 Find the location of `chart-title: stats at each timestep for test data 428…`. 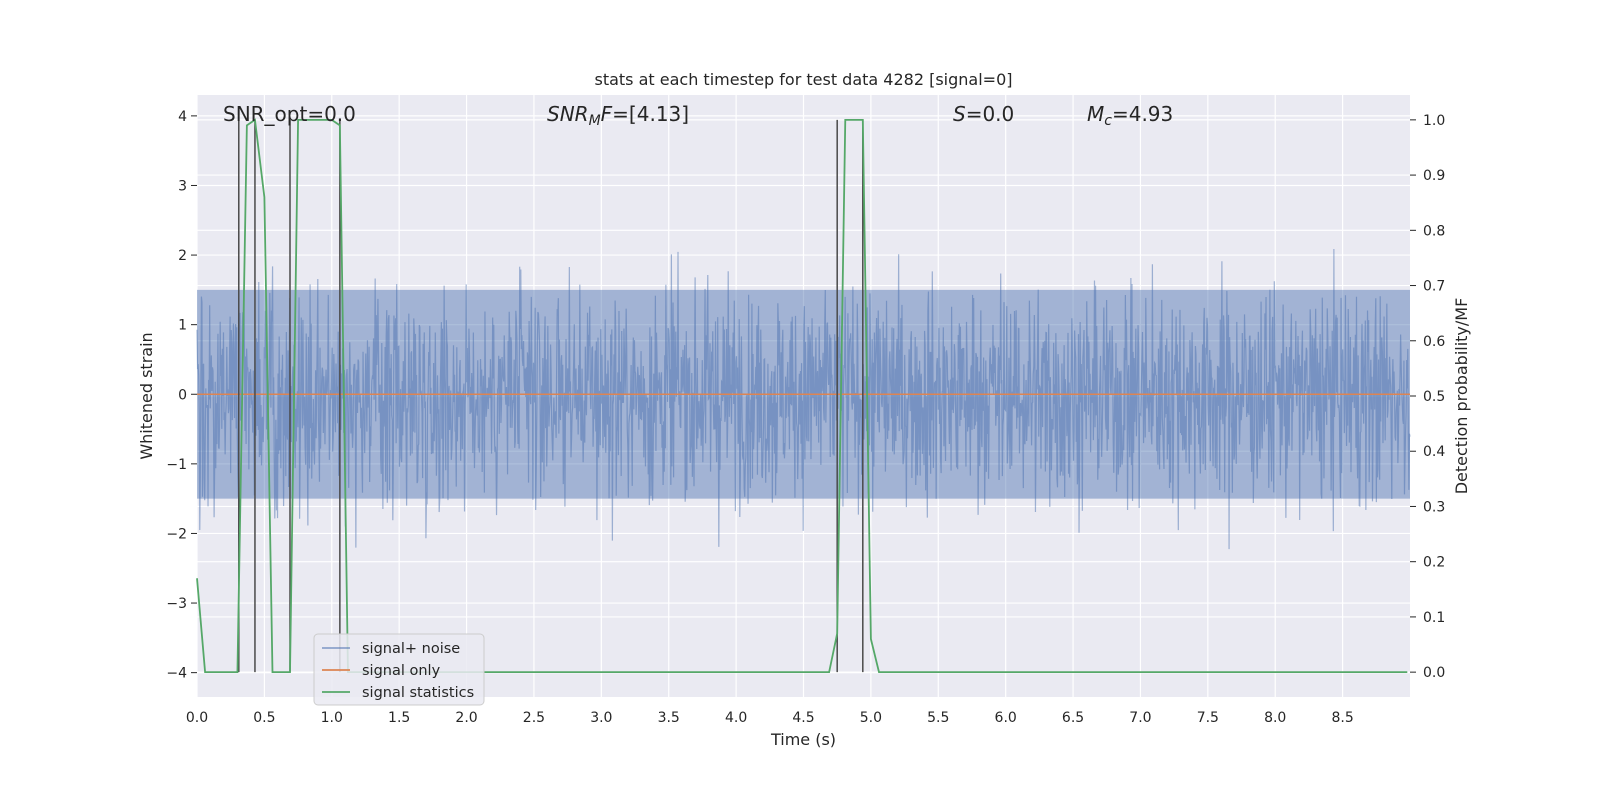

chart-title: stats at each timestep for test data 428… is located at coordinates (803, 79).